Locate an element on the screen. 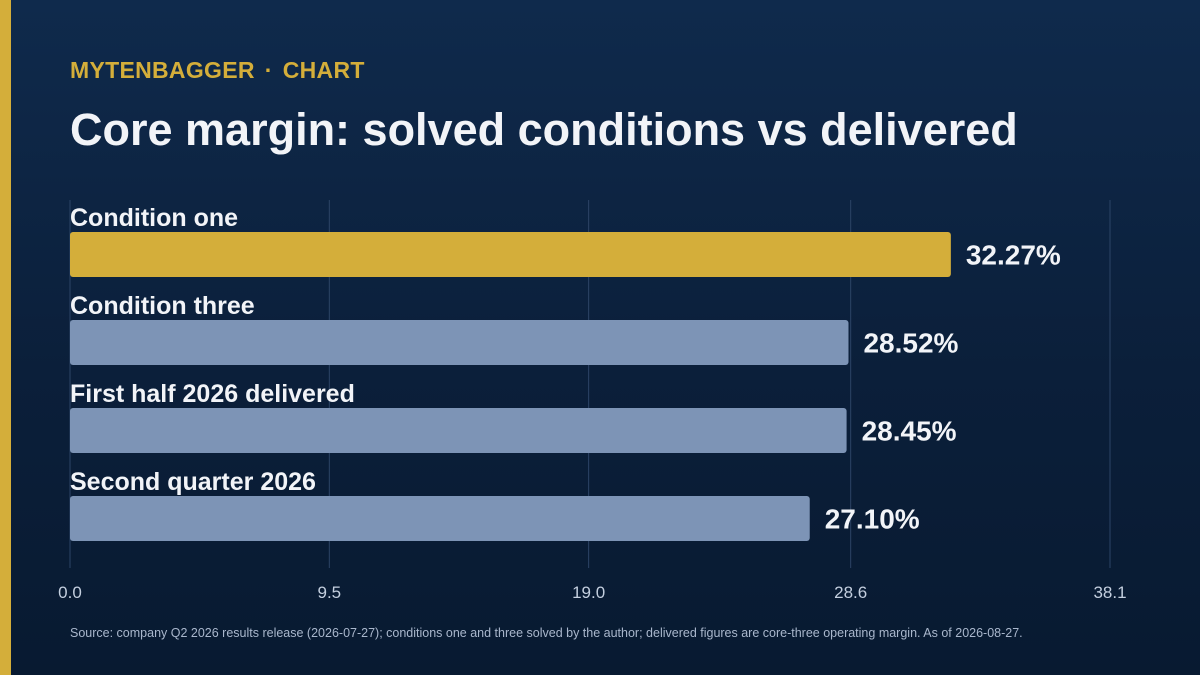  x-tick-label: 0.0 is located at coordinates (70, 592).